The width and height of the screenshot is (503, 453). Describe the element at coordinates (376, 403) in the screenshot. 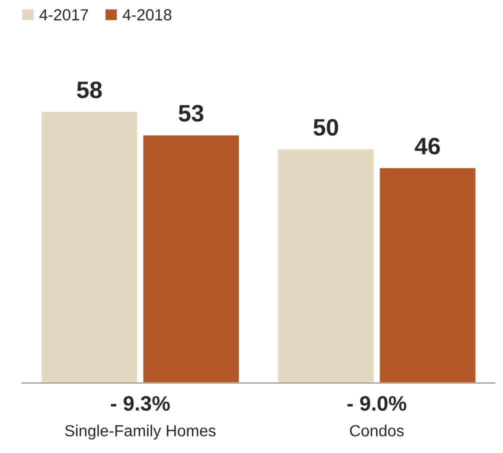

I see `text: - 9.0%` at that location.